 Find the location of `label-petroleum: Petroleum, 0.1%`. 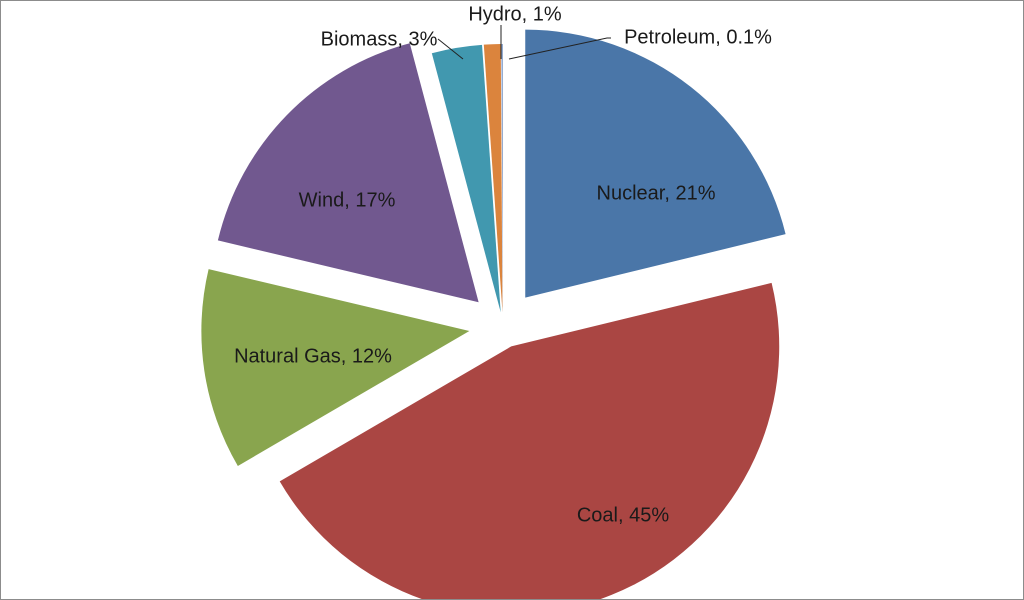

label-petroleum: Petroleum, 0.1% is located at coordinates (698, 37).